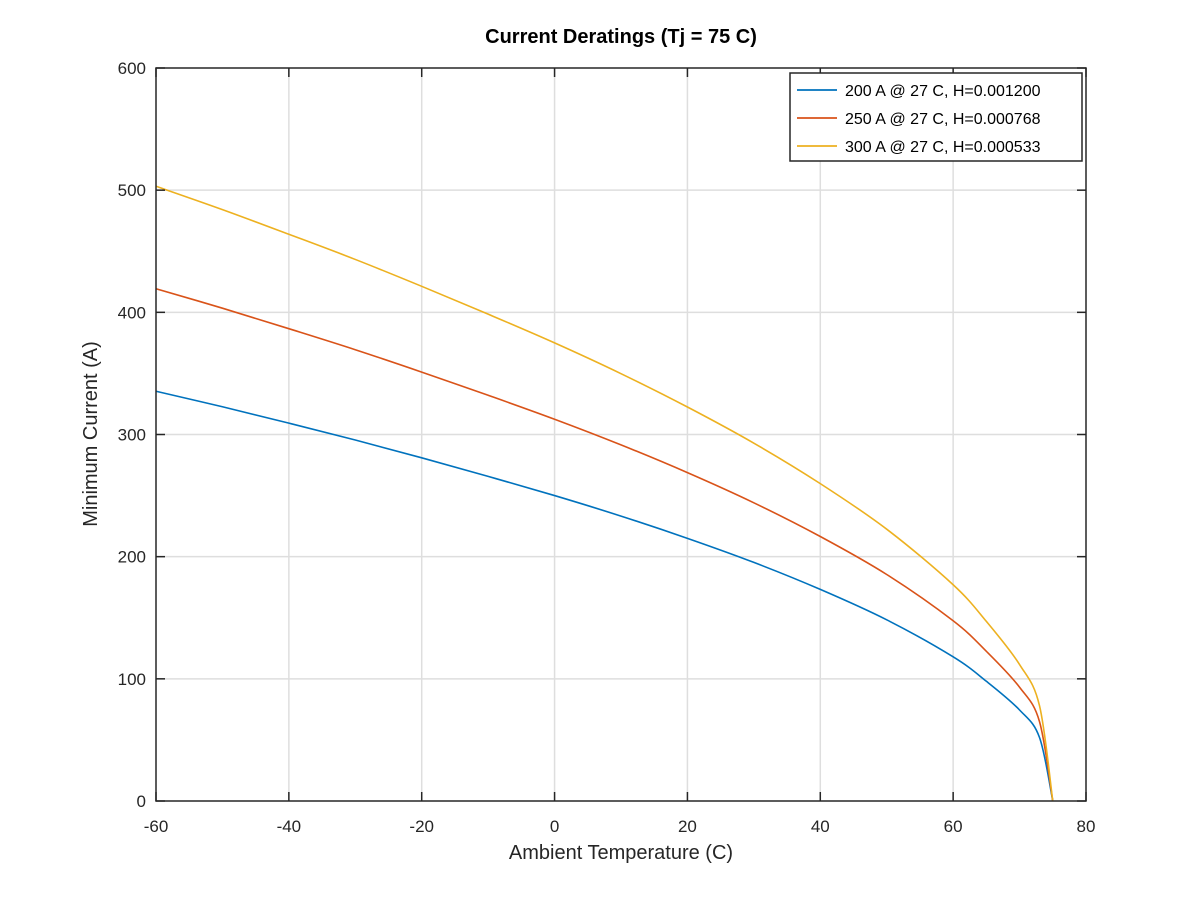 This screenshot has height=900, width=1200. What do you see at coordinates (1086, 826) in the screenshot?
I see `x-tick-label: 80` at bounding box center [1086, 826].